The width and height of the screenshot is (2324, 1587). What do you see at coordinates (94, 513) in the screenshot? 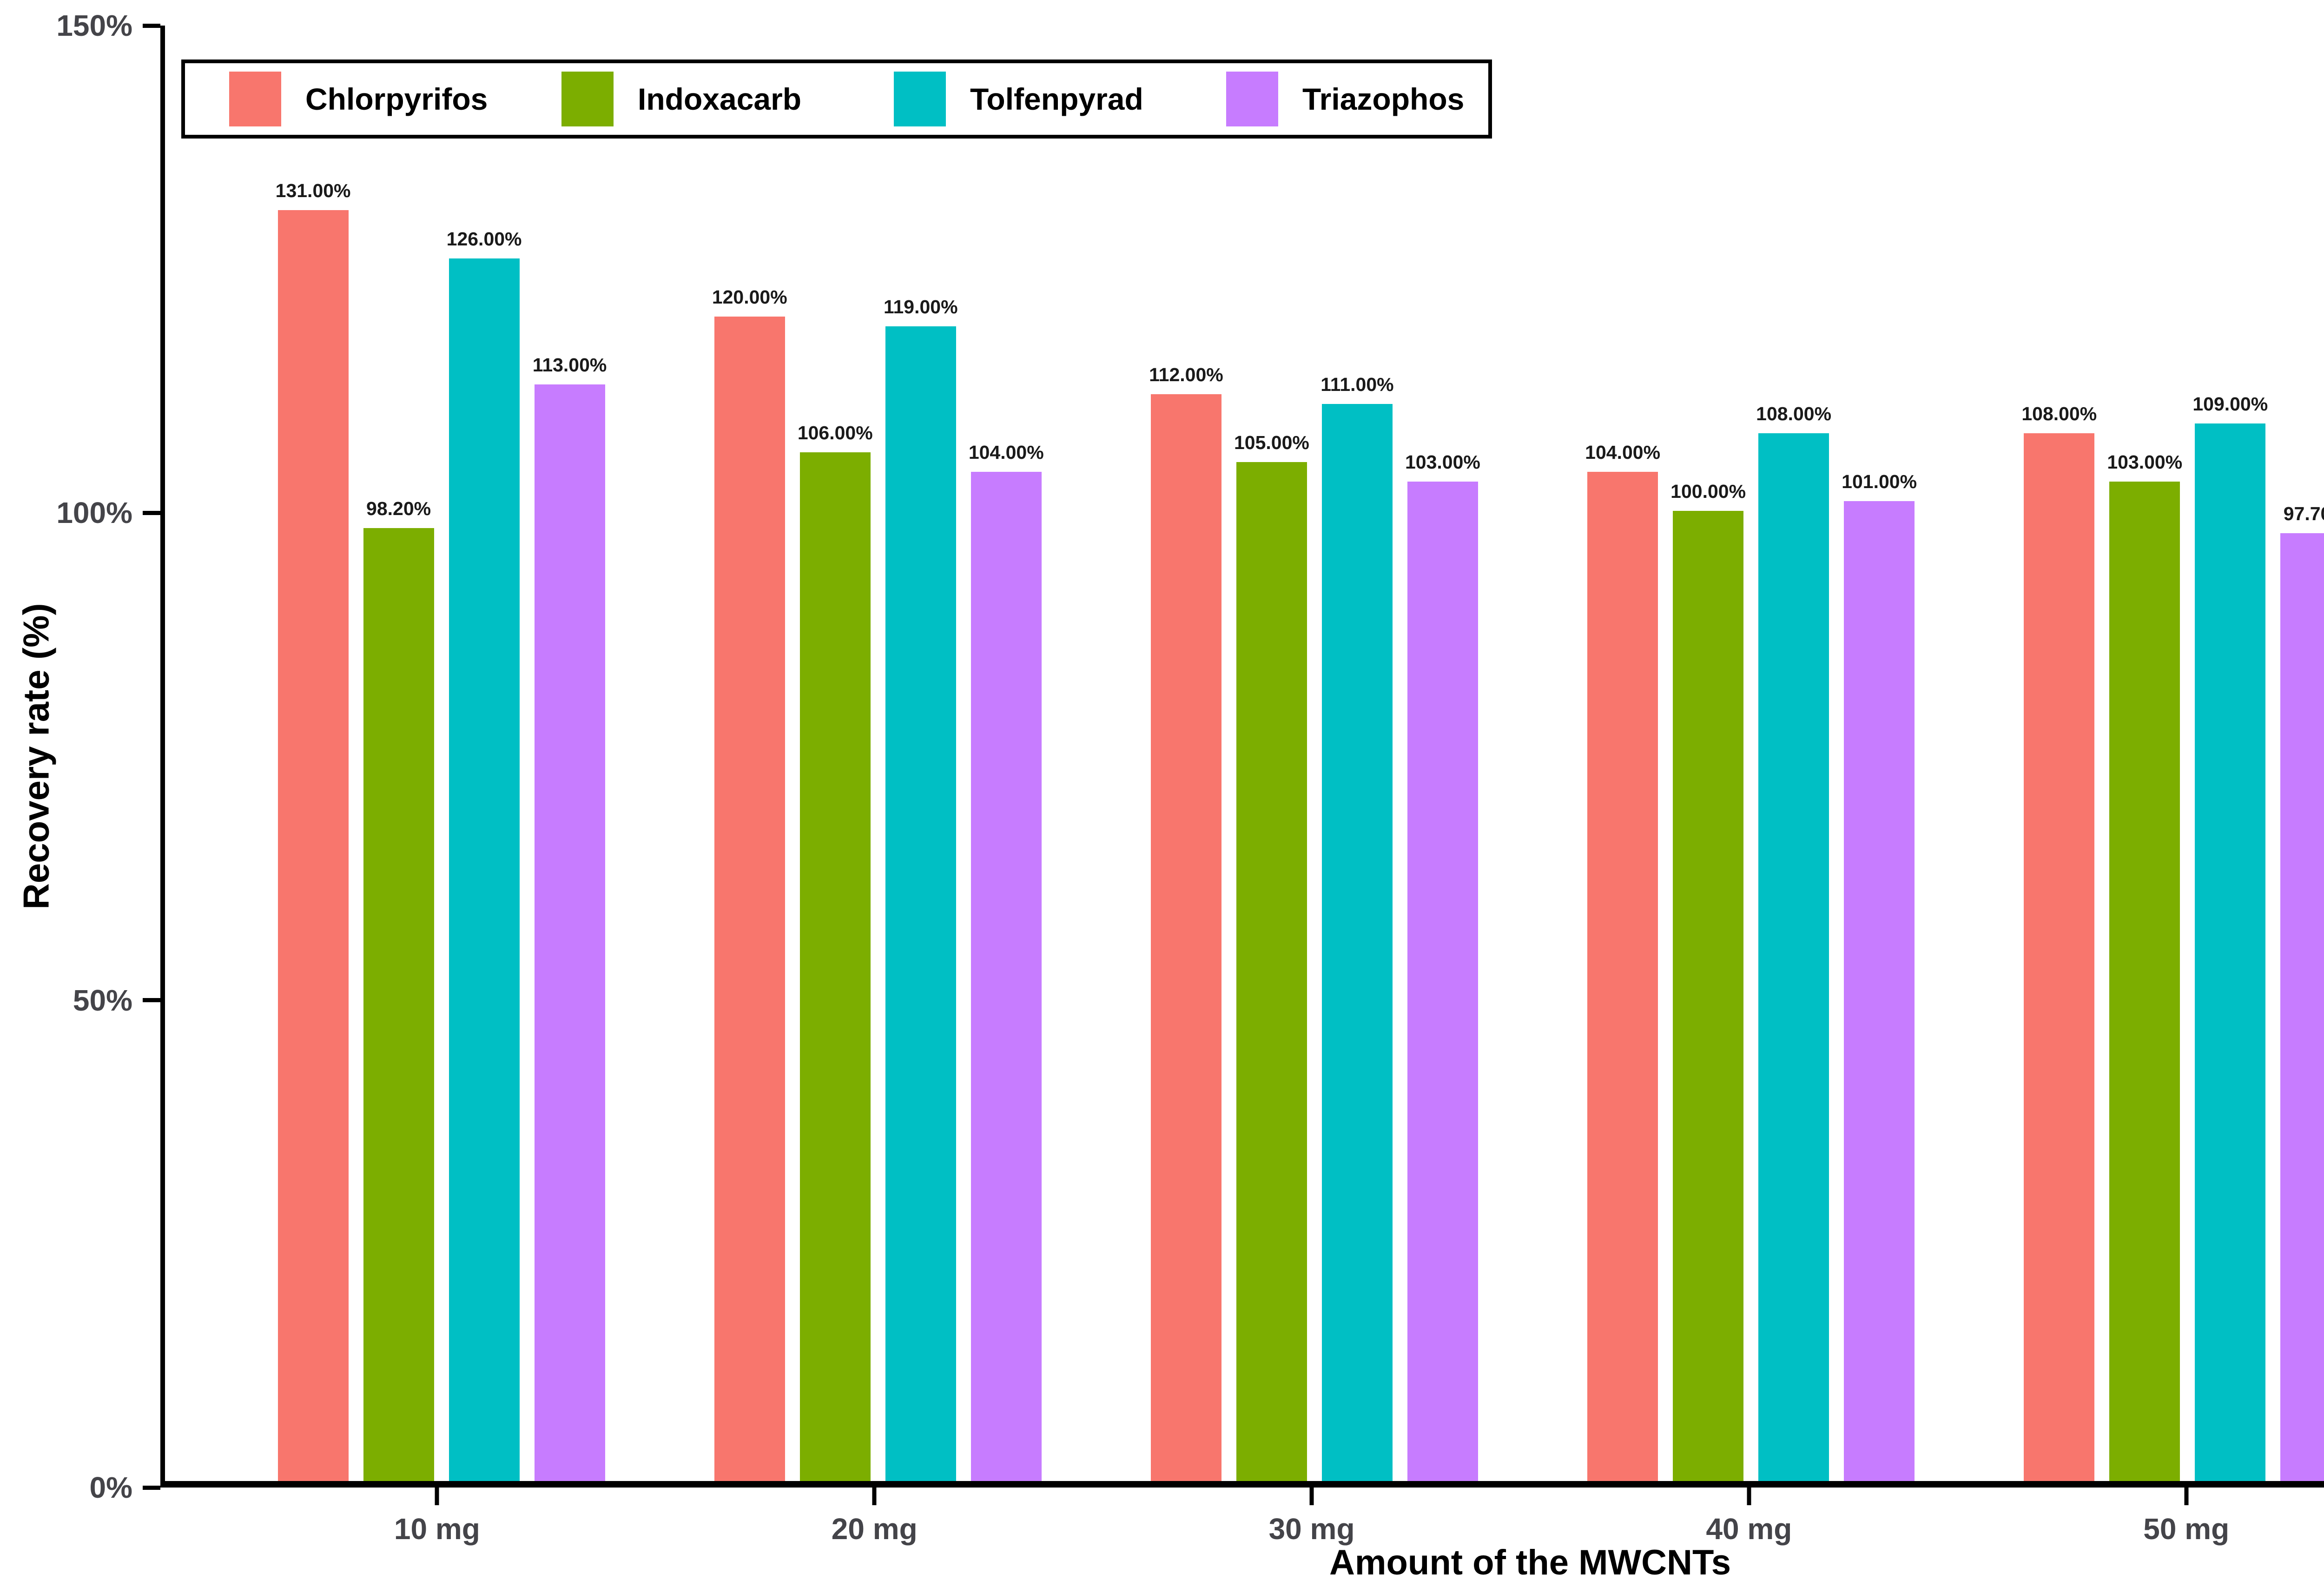
I see `y-tick-label: 100%` at bounding box center [94, 513].